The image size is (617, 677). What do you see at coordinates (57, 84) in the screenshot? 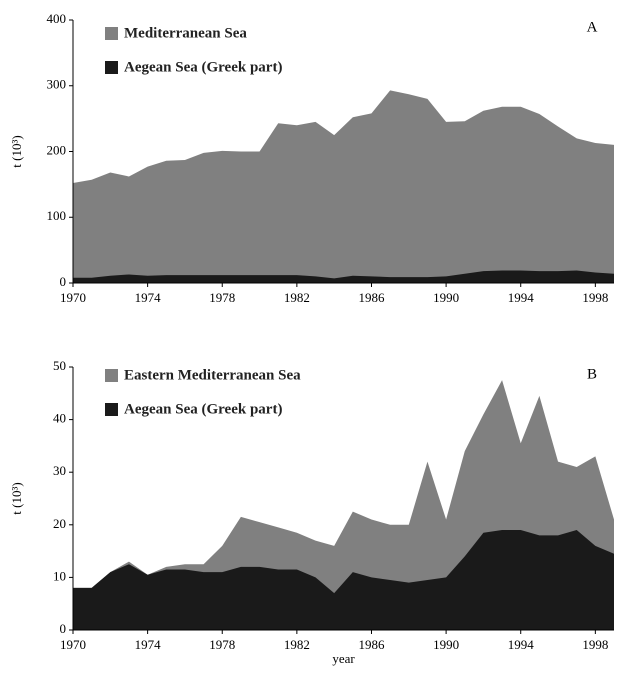
I see `y-tick-label: 300` at bounding box center [57, 84].